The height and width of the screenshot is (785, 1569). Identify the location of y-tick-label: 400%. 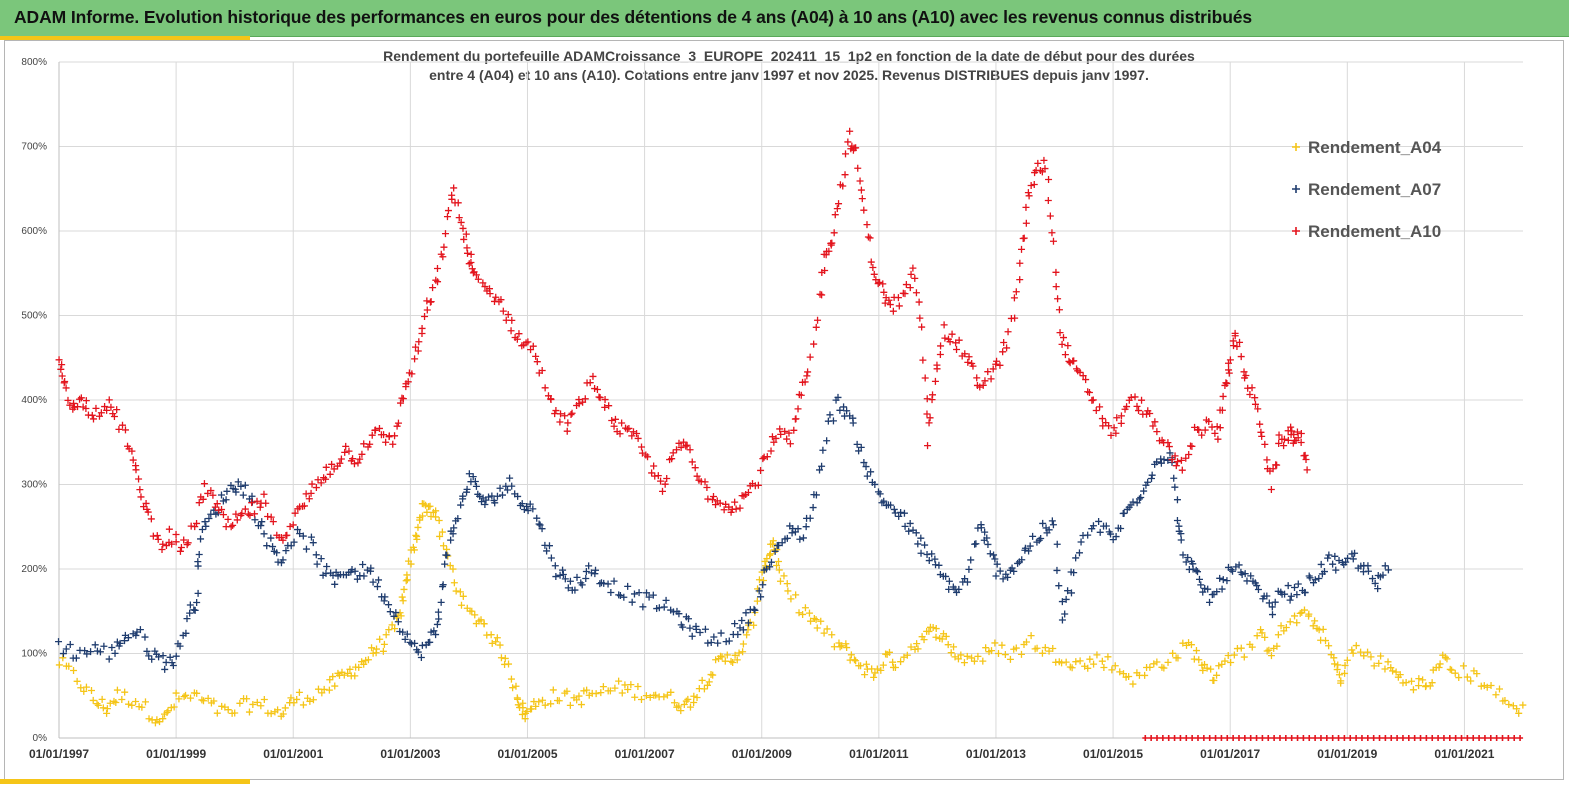
(34, 400).